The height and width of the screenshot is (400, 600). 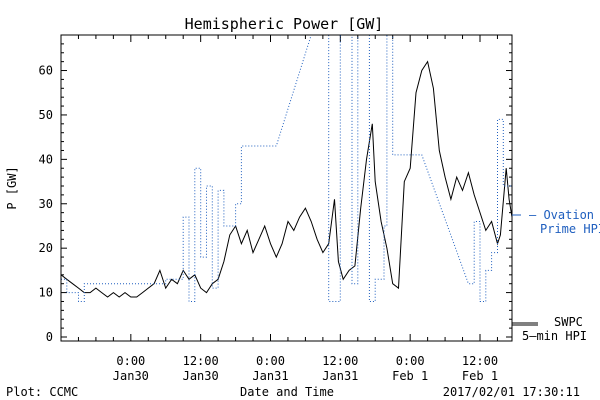 I want to click on y-tick-label: 30, so click(x=46, y=204).